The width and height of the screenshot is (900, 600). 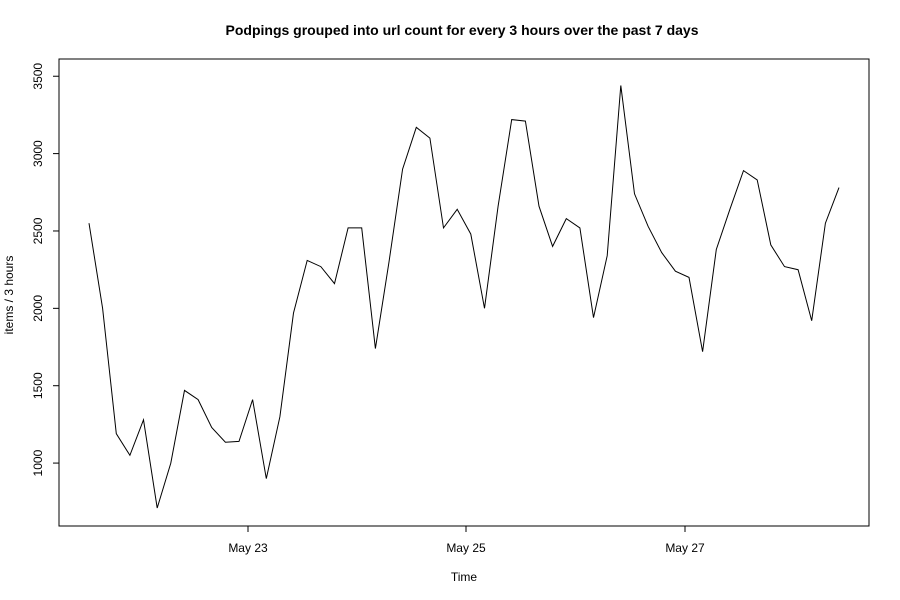 What do you see at coordinates (464, 577) in the screenshot?
I see `x-axis-label: Time` at bounding box center [464, 577].